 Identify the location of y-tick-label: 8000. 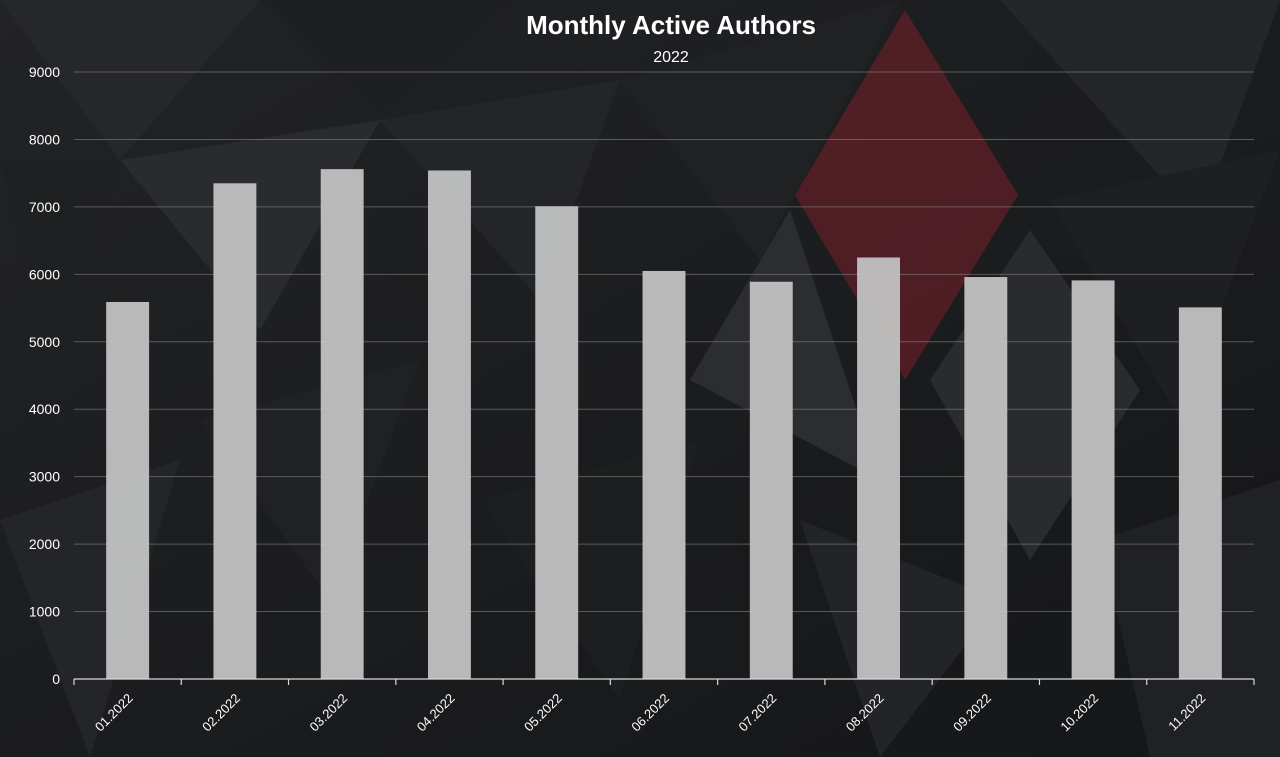
(44, 139).